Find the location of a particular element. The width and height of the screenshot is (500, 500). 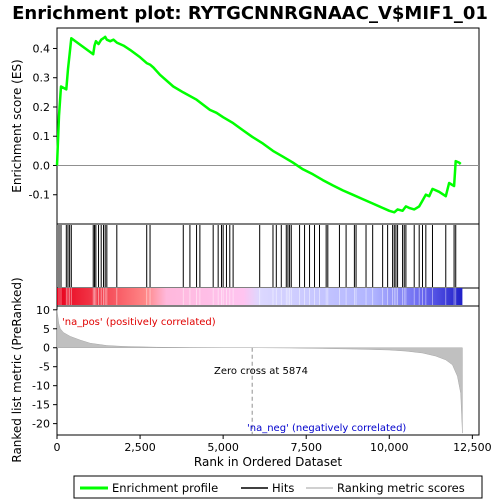

metric-y-tick-label: 0 is located at coordinates (46, 348).